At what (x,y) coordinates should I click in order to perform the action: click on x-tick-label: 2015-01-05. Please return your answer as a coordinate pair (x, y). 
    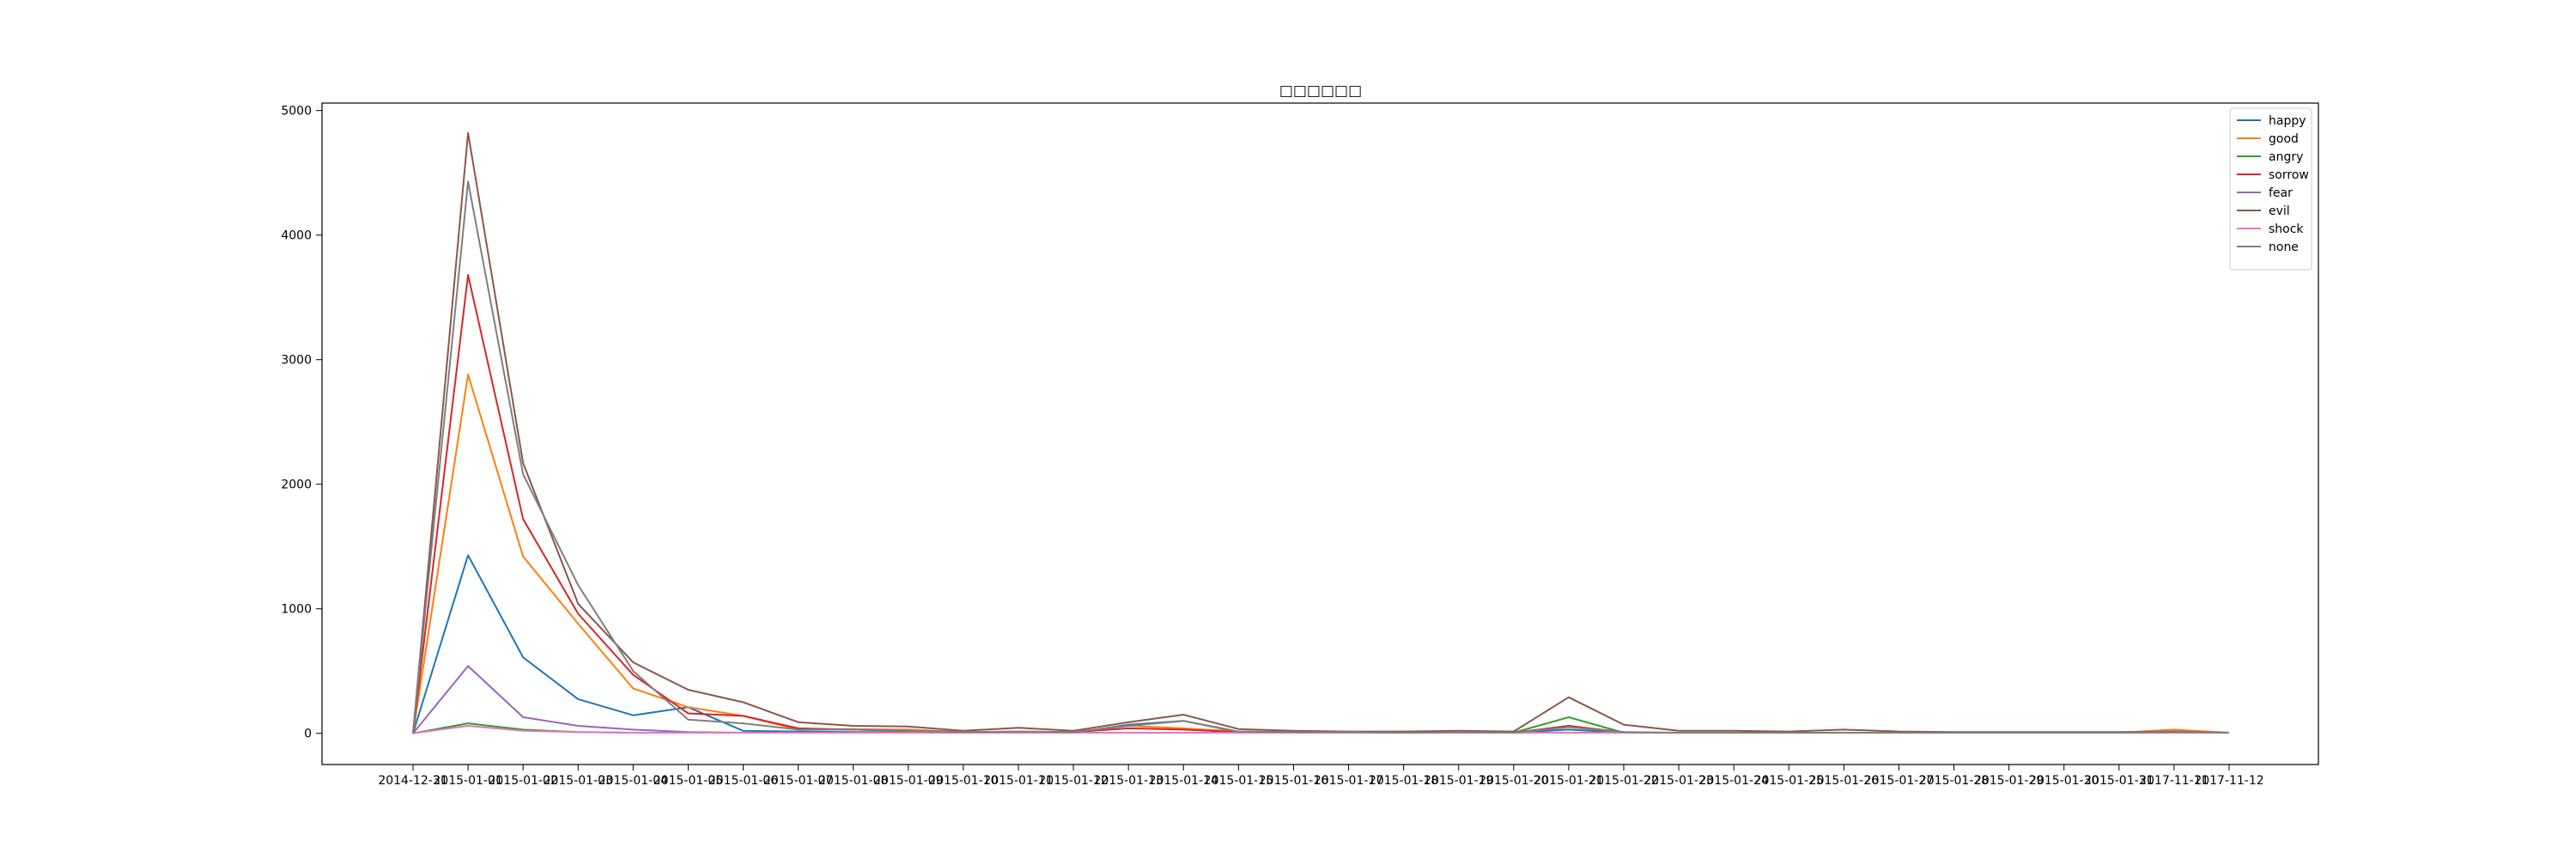
    Looking at the image, I should click on (688, 781).